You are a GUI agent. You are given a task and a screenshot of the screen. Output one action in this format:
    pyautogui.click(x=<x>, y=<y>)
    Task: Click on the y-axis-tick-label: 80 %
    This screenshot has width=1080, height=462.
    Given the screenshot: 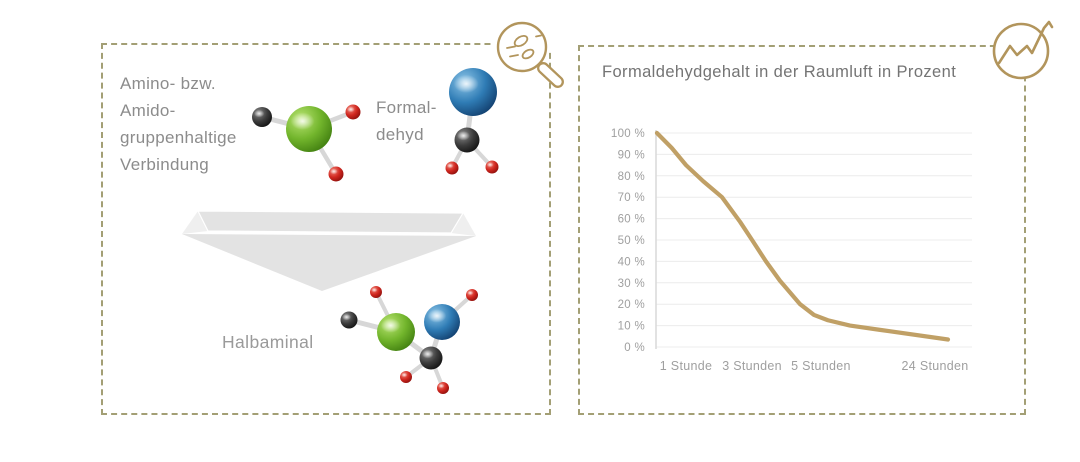 What is the action you would take?
    pyautogui.click(x=631, y=177)
    